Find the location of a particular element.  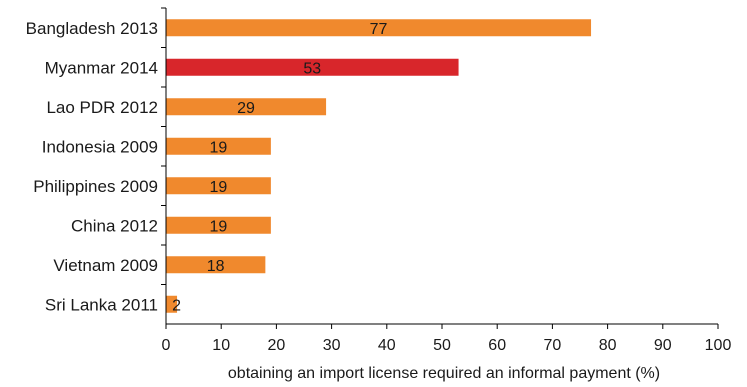

data-label-bangladesh-2013: 77 is located at coordinates (379, 29).